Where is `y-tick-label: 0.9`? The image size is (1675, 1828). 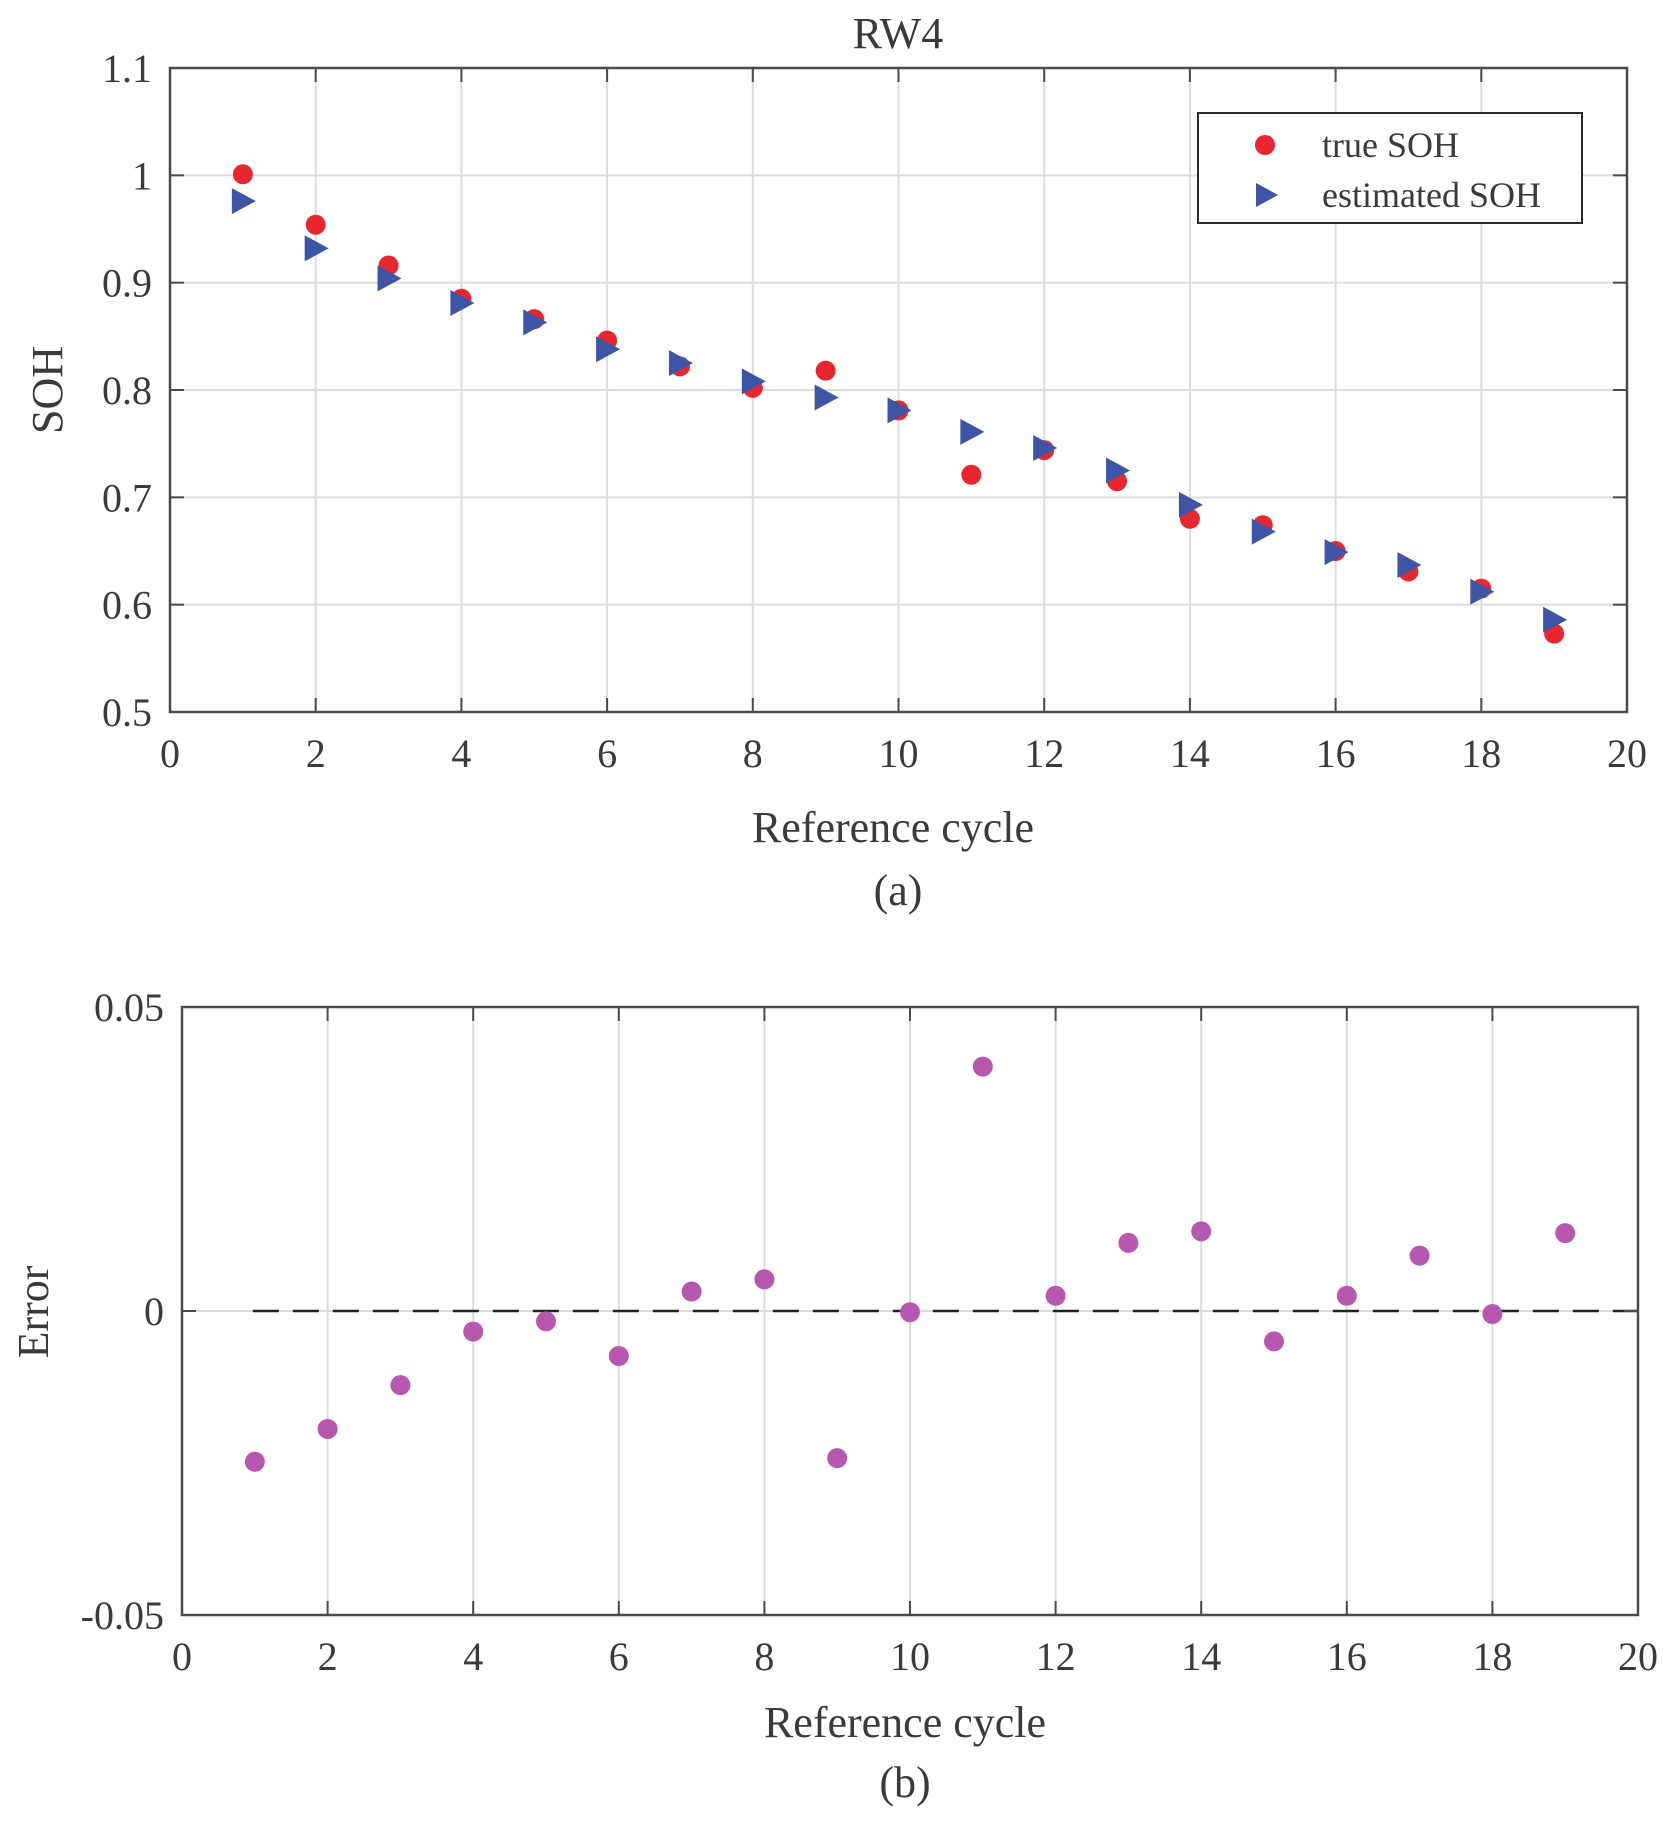 y-tick-label: 0.9 is located at coordinates (127, 283).